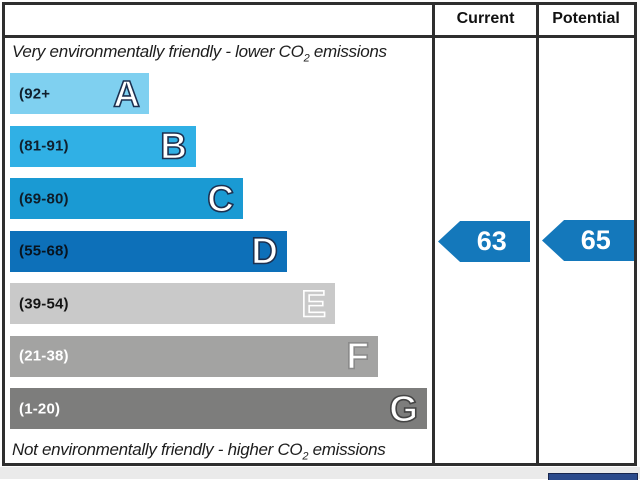  Describe the element at coordinates (595, 240) in the screenshot. I see `potential-rating-value: 65` at that location.